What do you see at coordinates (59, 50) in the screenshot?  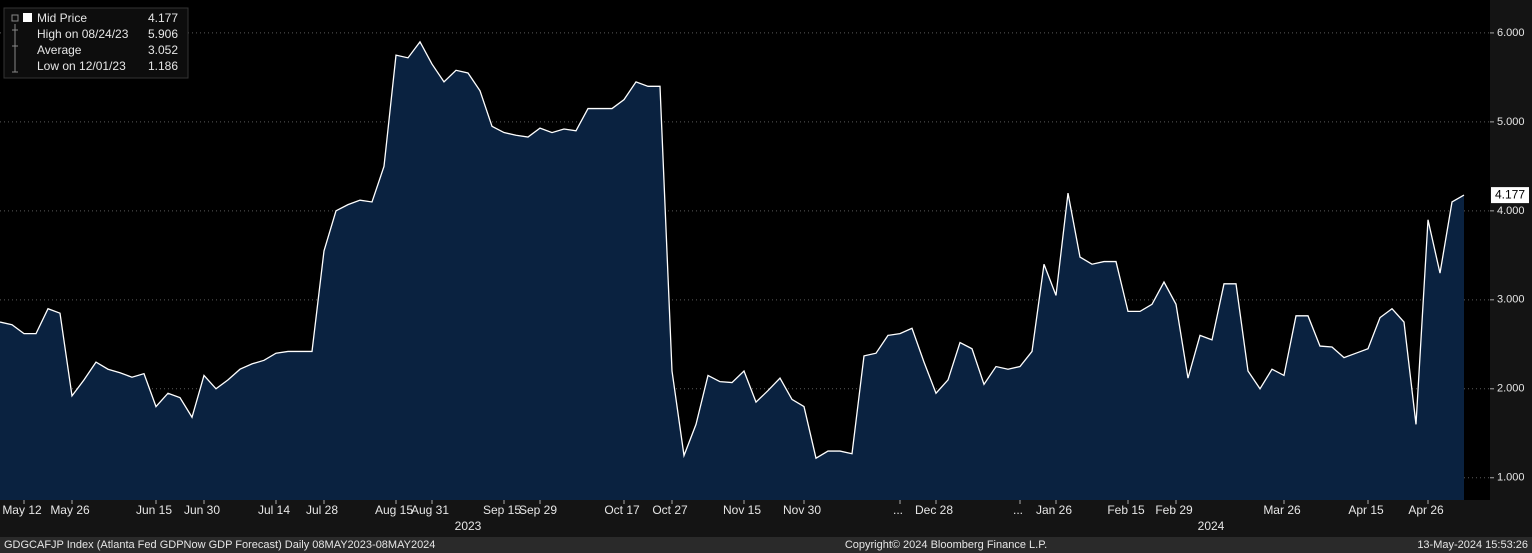 I see `legend-label: Average` at bounding box center [59, 50].